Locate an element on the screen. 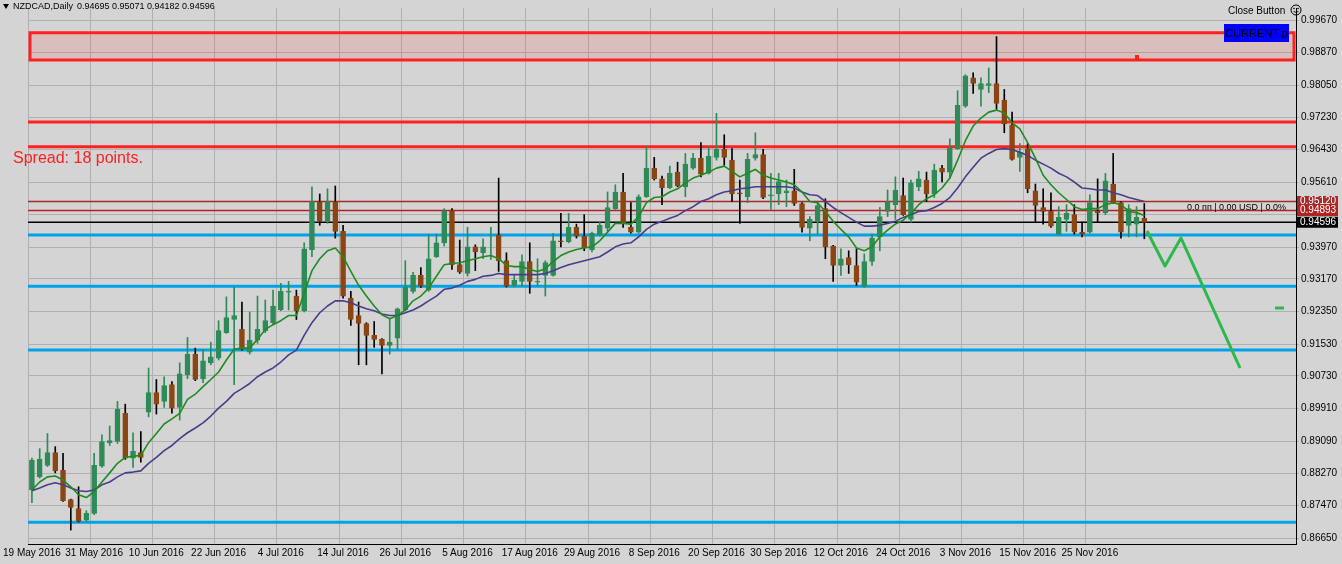 Image resolution: width=1342 pixels, height=564 pixels. y-tick-label: 0.89090 is located at coordinates (1319, 440).